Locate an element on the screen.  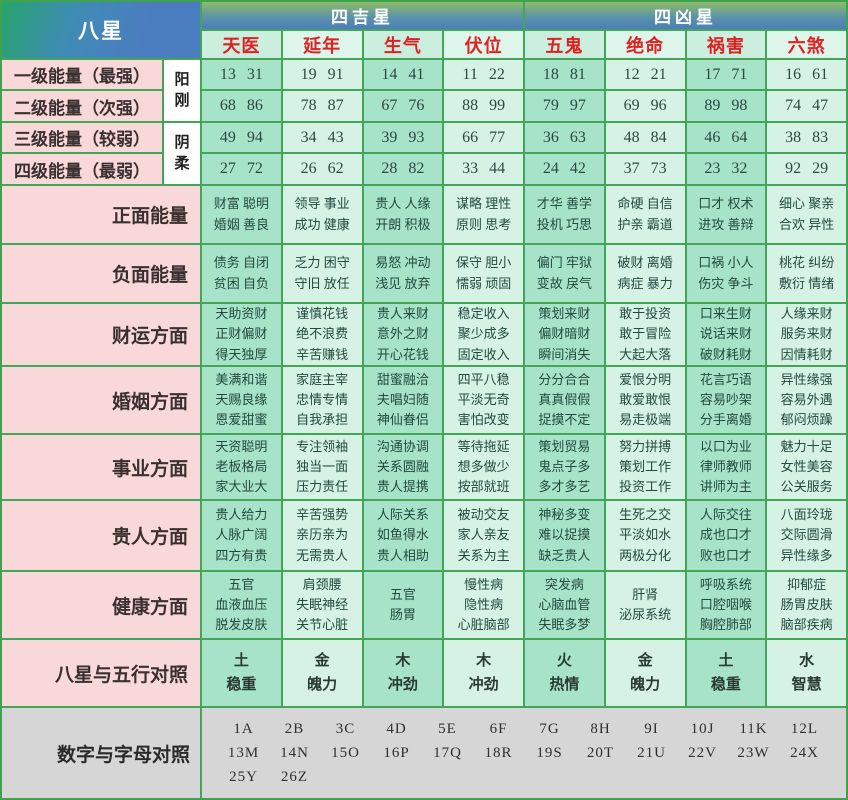
data-cell: 以口为业 律师教师 讲师为主 is located at coordinates (726, 467).